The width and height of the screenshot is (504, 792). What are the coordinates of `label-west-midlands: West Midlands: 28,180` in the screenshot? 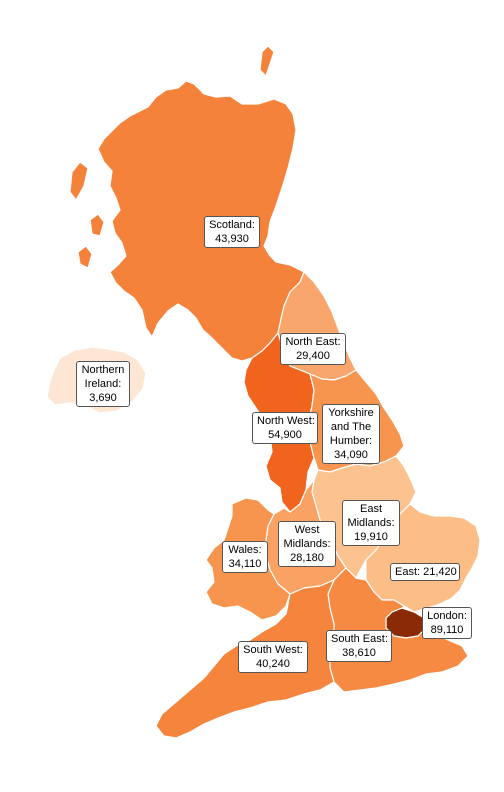 It's located at (307, 544).